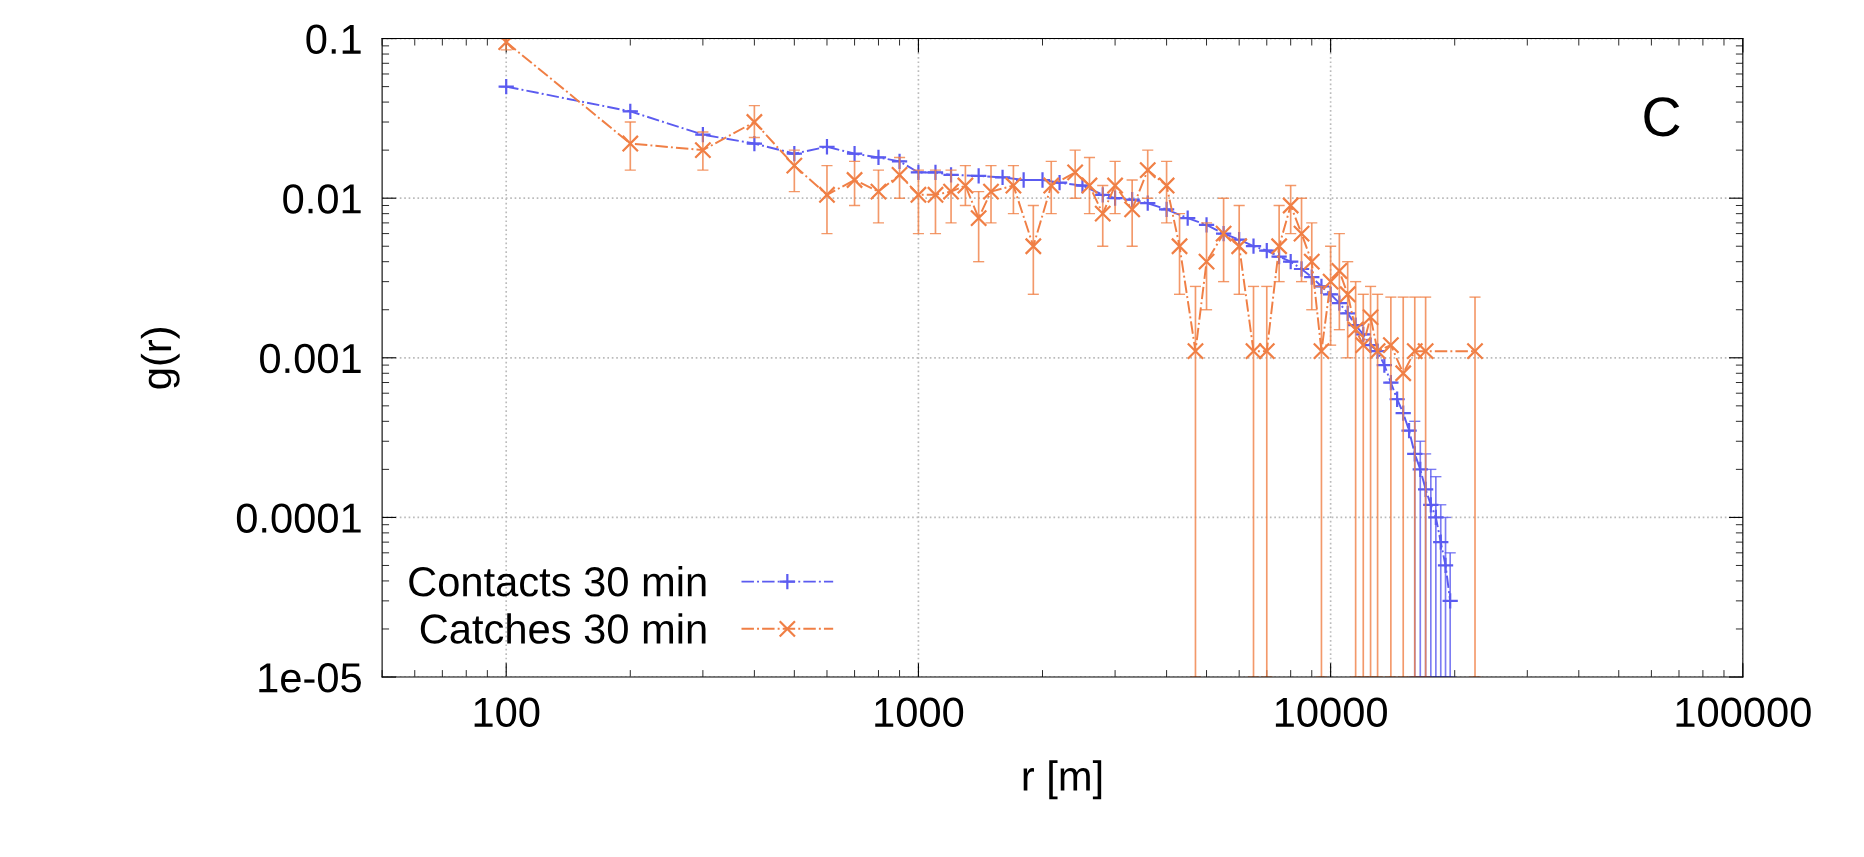  What do you see at coordinates (310, 358) in the screenshot?
I see `y-tick-label: 0.001` at bounding box center [310, 358].